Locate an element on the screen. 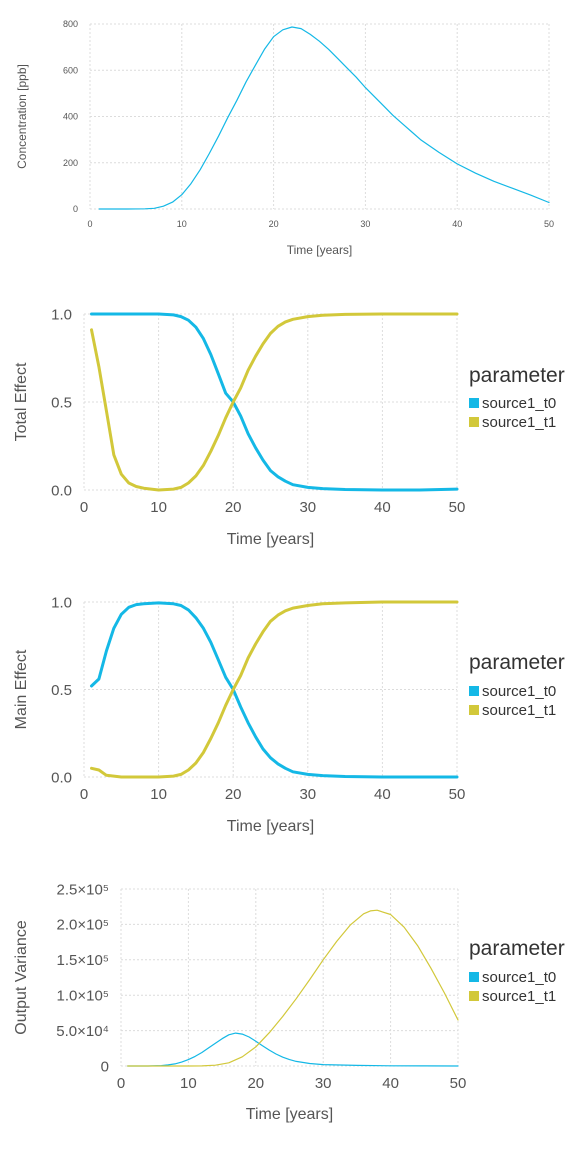  y-tick-label: 400 is located at coordinates (70, 117).